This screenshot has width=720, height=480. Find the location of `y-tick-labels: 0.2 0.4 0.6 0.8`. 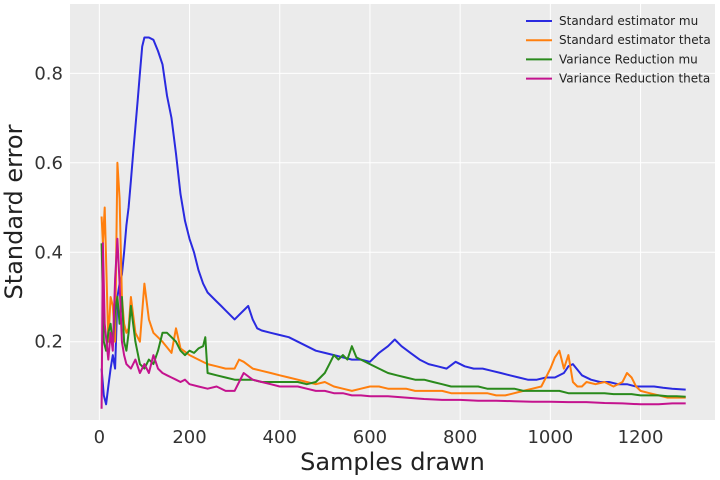

y-tick-labels: 0.2 0.4 0.6 0.8 is located at coordinates (48, 207).